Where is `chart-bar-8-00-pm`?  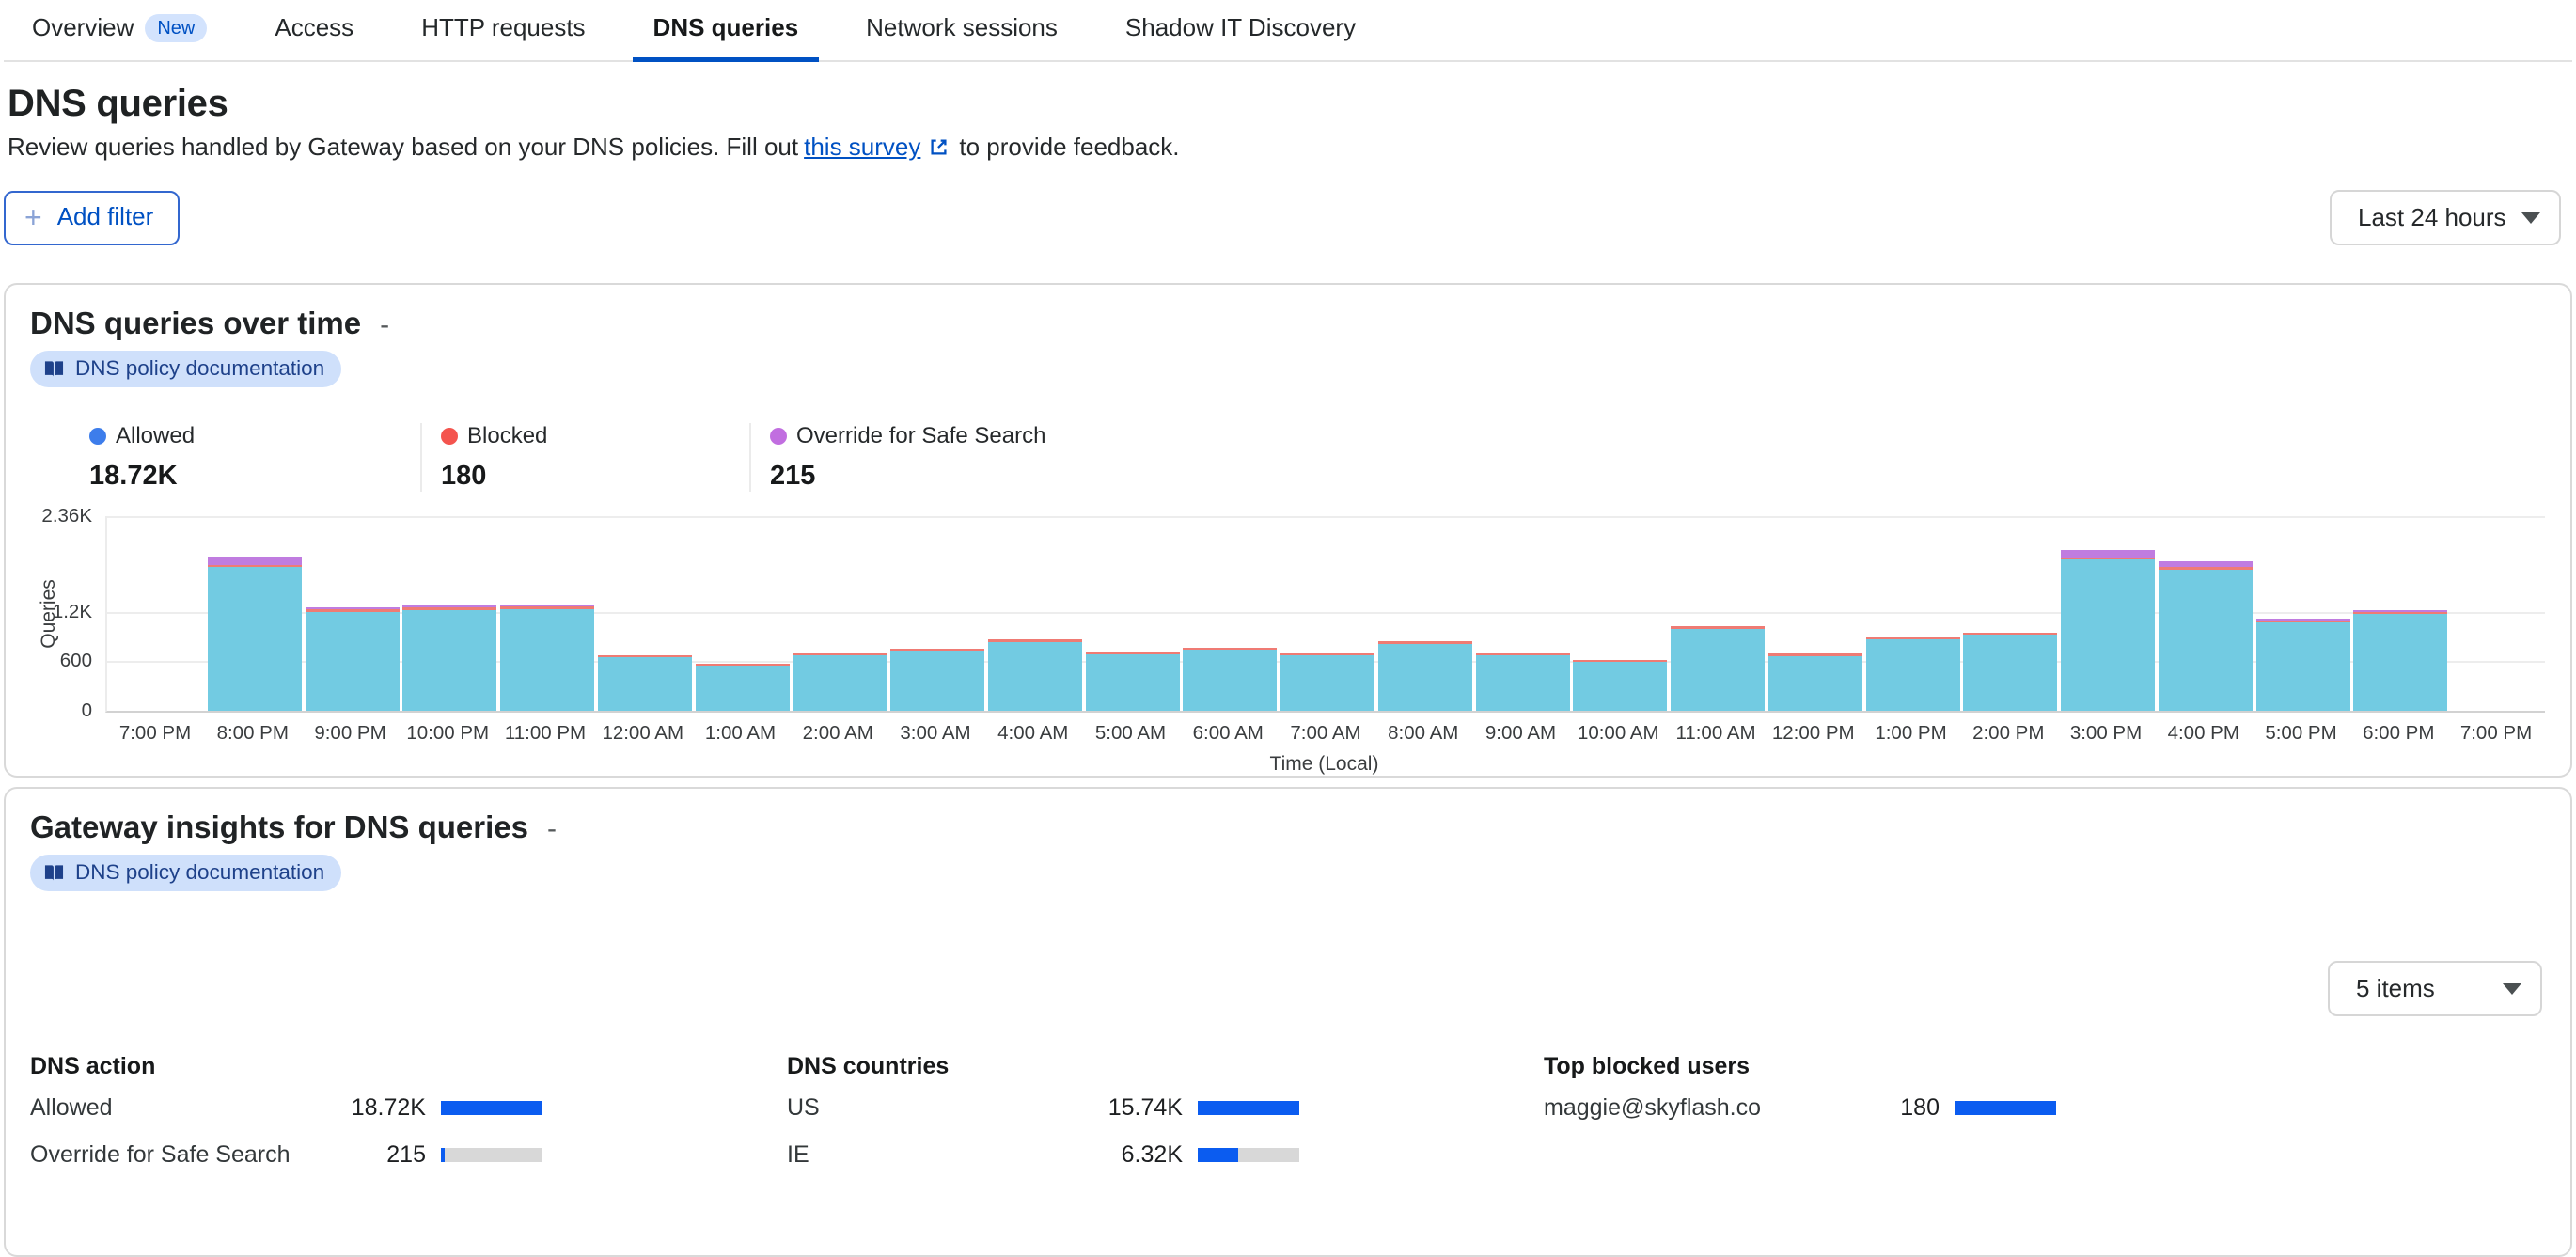 chart-bar-8-00-pm is located at coordinates (254, 634).